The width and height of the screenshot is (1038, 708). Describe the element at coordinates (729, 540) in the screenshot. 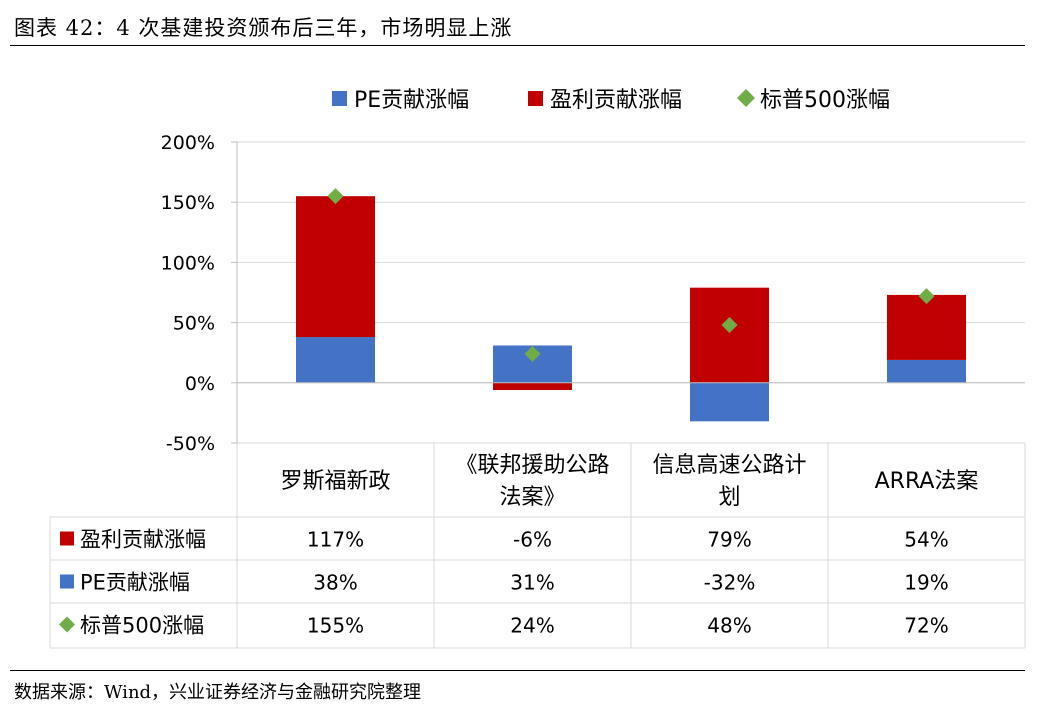

I see `table-cell: 79%` at that location.